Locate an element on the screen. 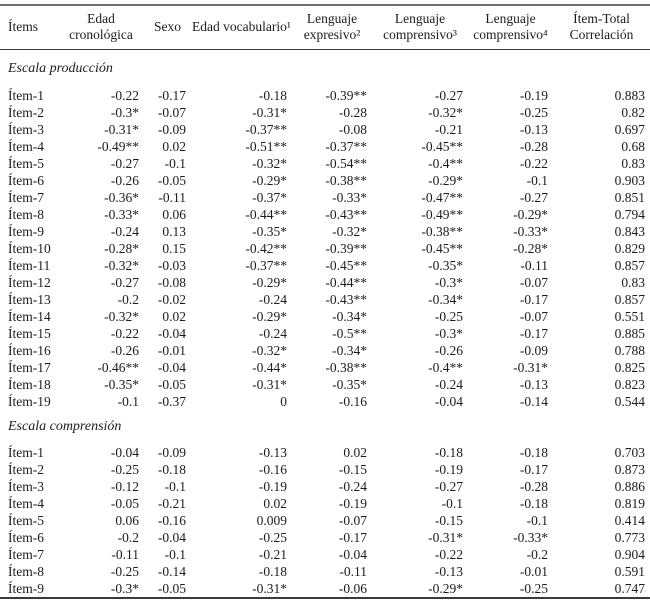 The image size is (650, 609). value-cell: -0.39** is located at coordinates (346, 248).